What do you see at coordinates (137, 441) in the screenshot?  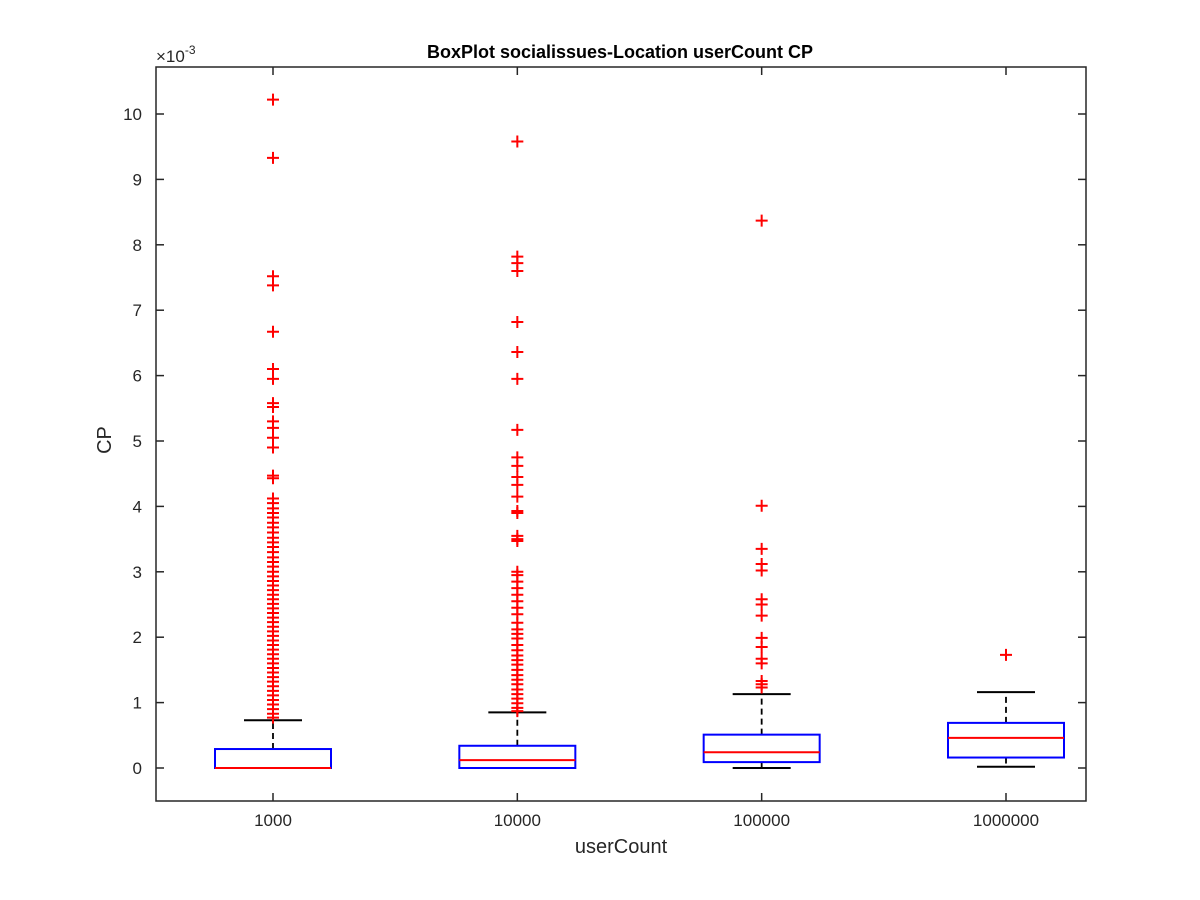 I see `y-tick-label: 5` at bounding box center [137, 441].